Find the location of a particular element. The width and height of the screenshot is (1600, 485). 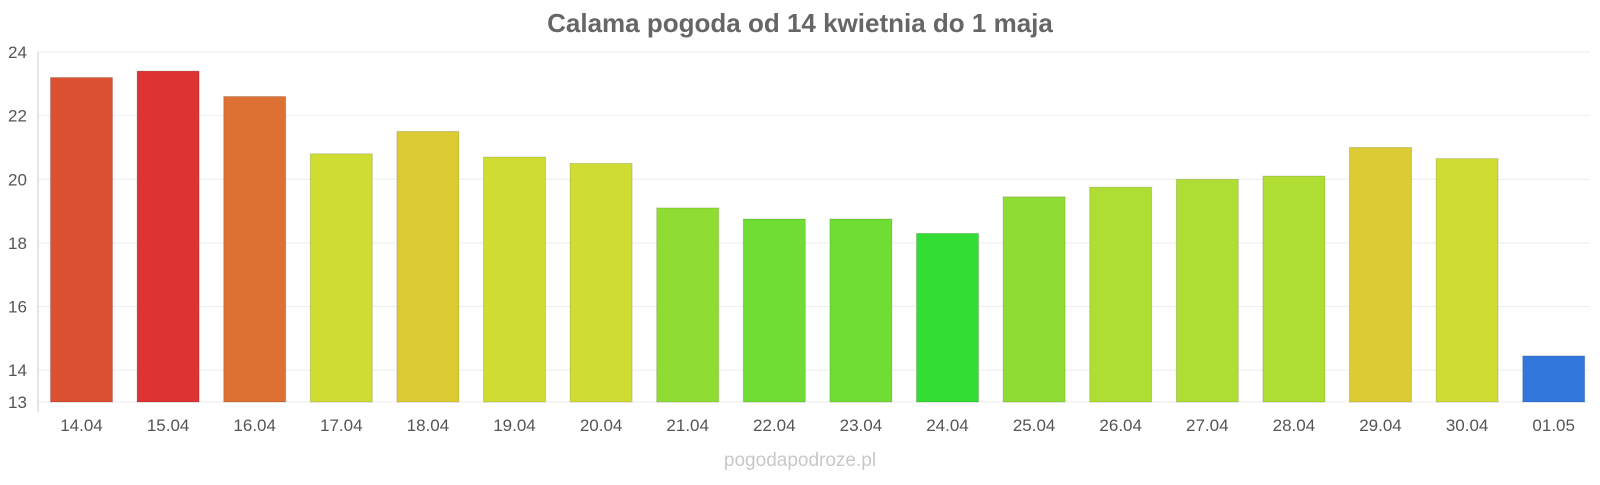

bar-20.04 is located at coordinates (601, 282).